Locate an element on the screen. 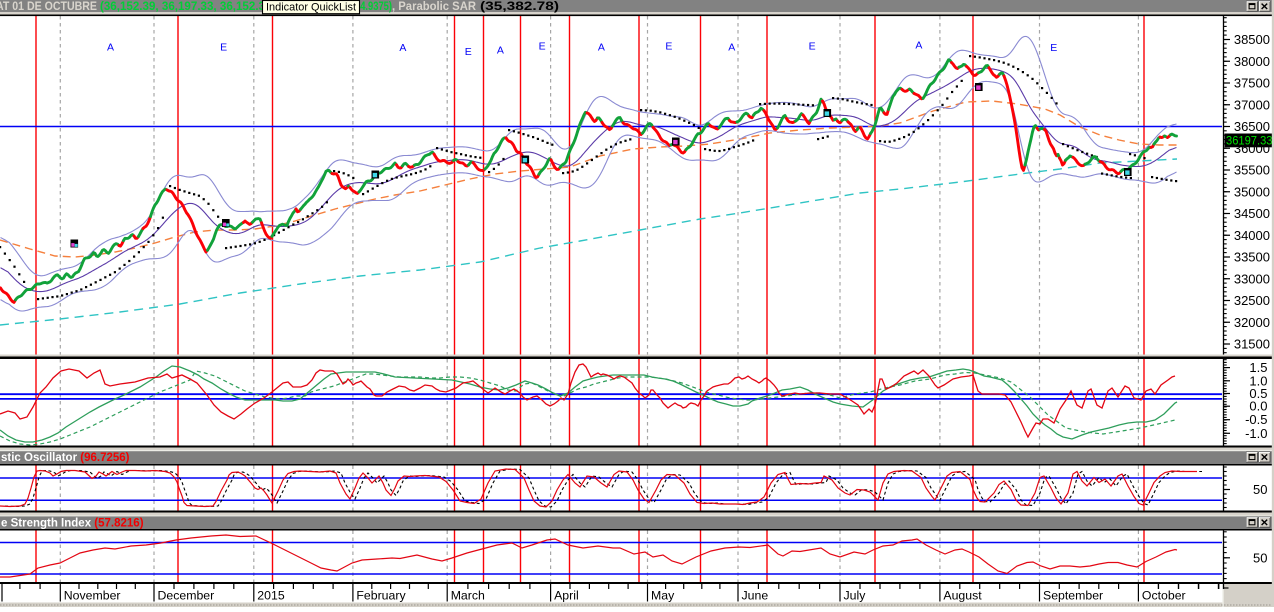  svg-text: 36500 is located at coordinates (1252, 126).